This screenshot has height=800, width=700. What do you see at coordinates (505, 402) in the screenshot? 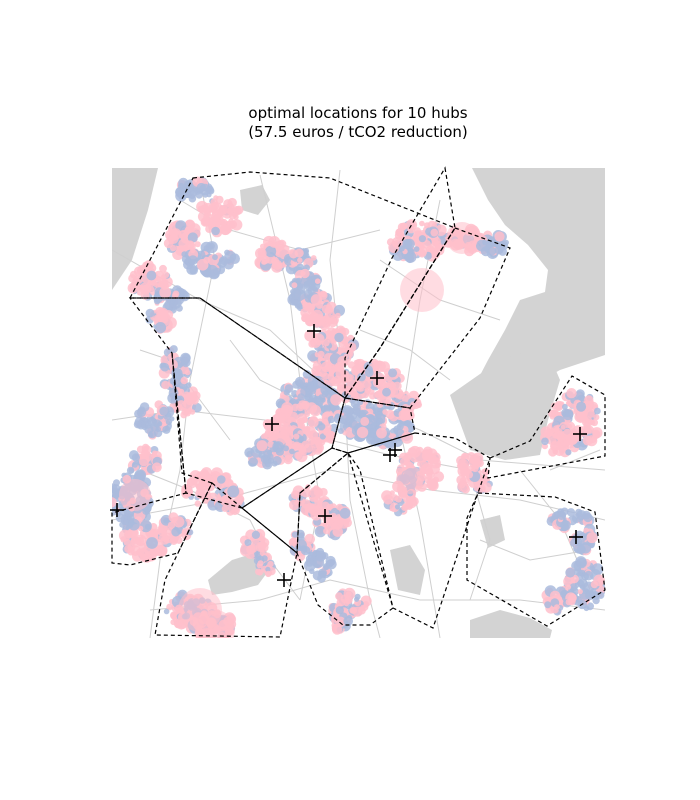
I see `water-east` at bounding box center [505, 402].